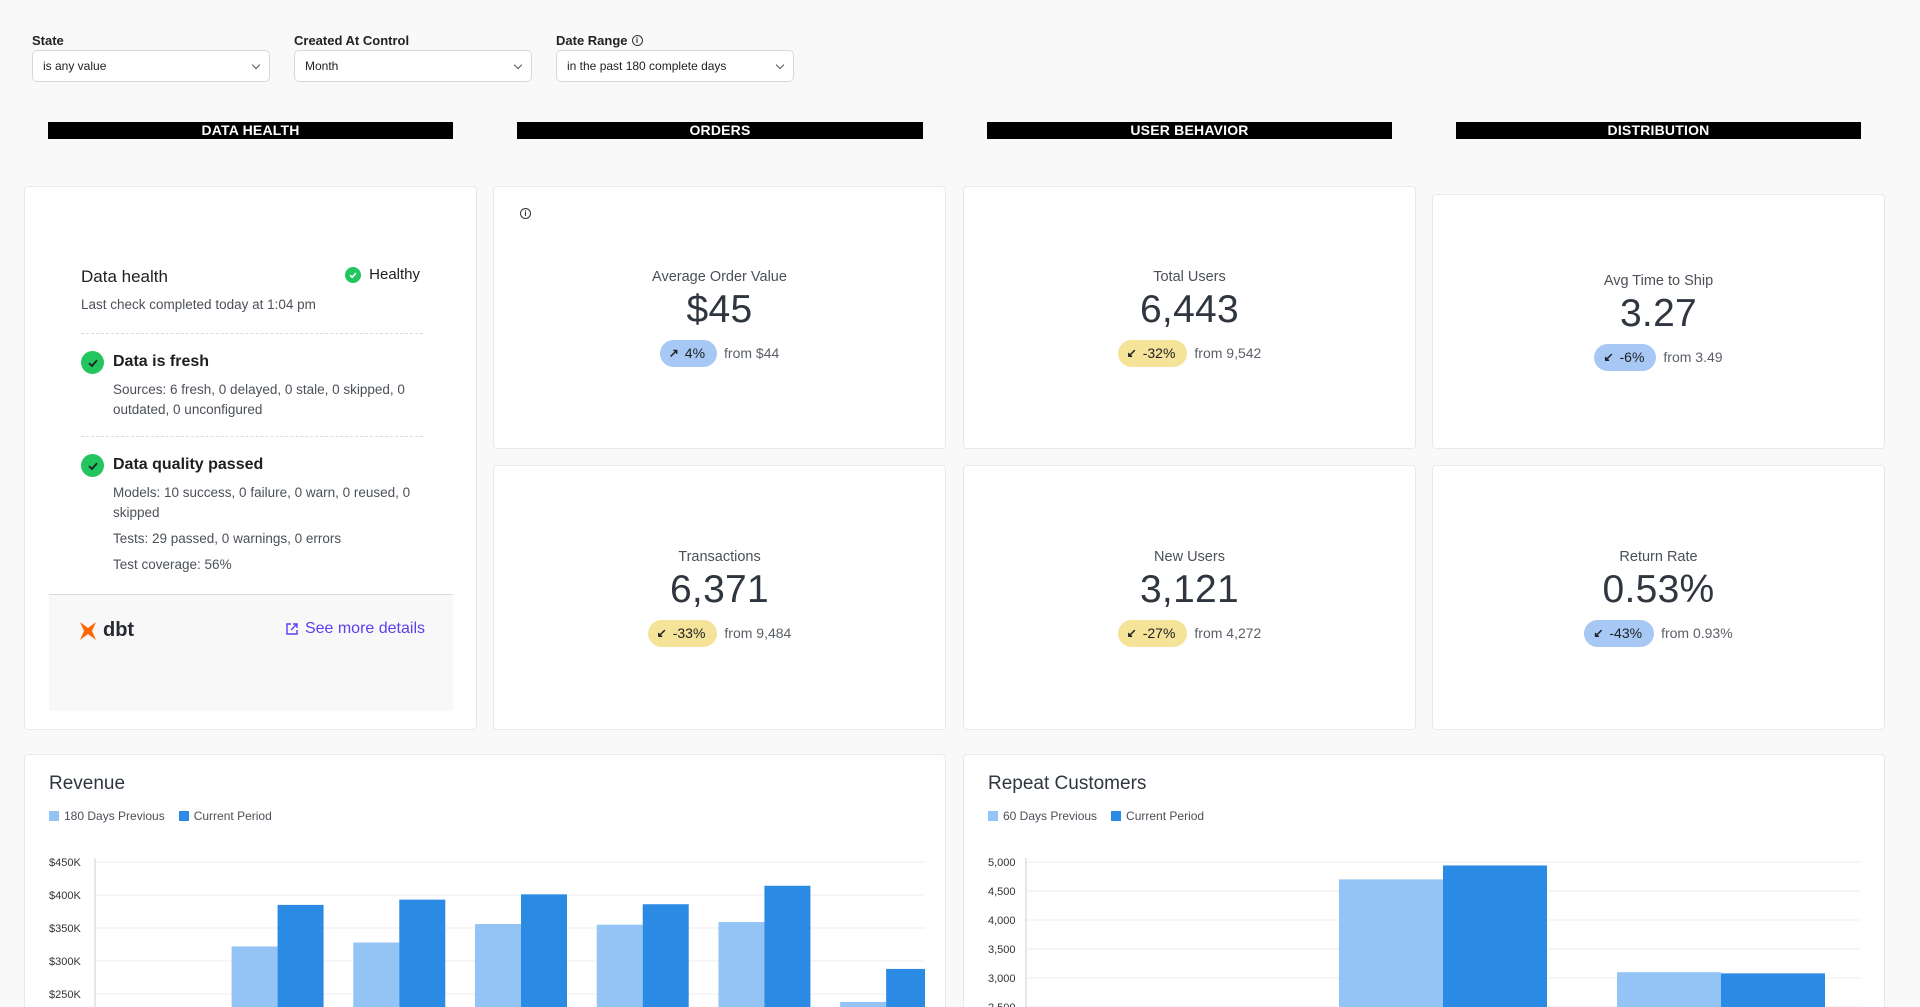 Image resolution: width=1920 pixels, height=1007 pixels. I want to click on change-value: -33%, so click(689, 633).